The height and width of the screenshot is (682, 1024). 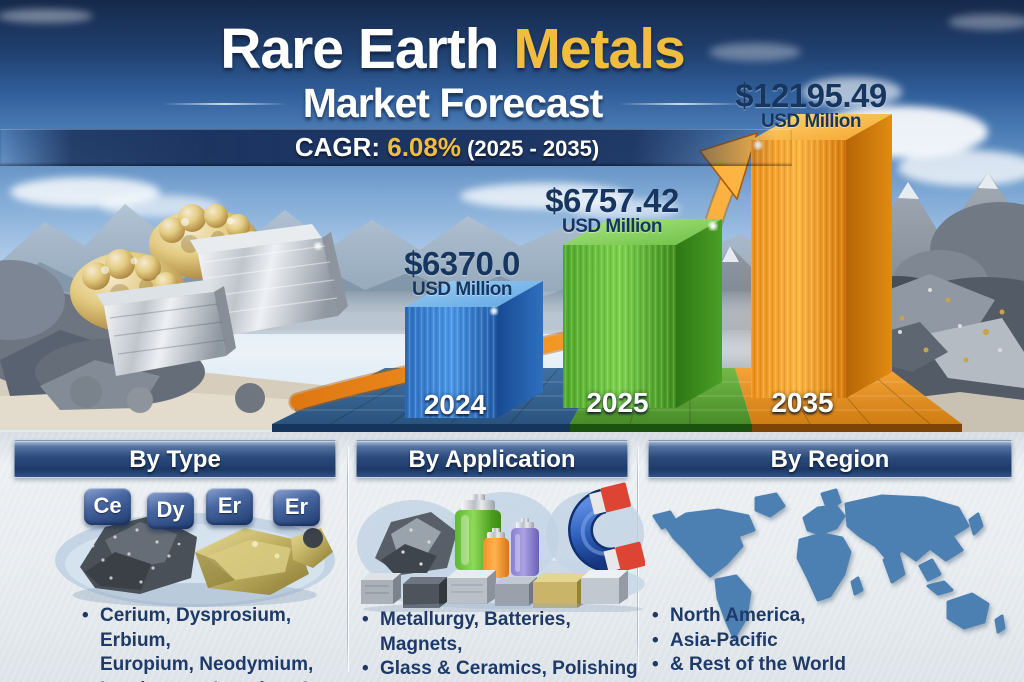 I want to click on application-icons, so click(x=501, y=547).